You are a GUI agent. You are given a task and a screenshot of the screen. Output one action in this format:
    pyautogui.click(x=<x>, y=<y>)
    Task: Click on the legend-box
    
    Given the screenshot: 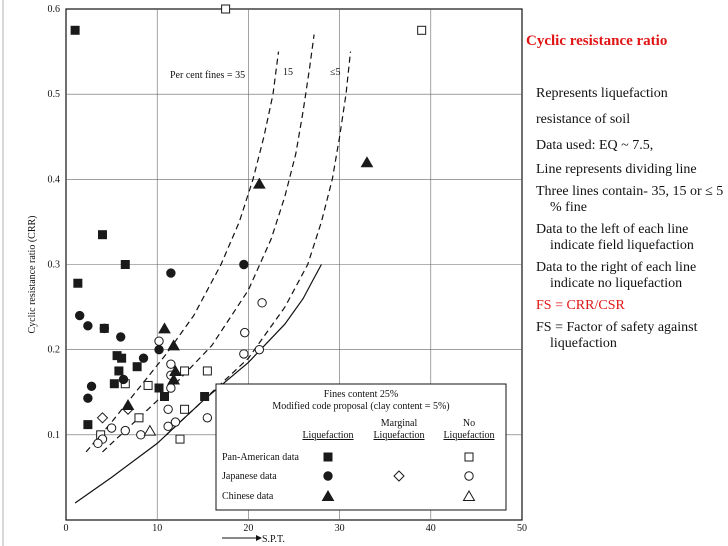 What is the action you would take?
    pyautogui.click(x=361, y=447)
    